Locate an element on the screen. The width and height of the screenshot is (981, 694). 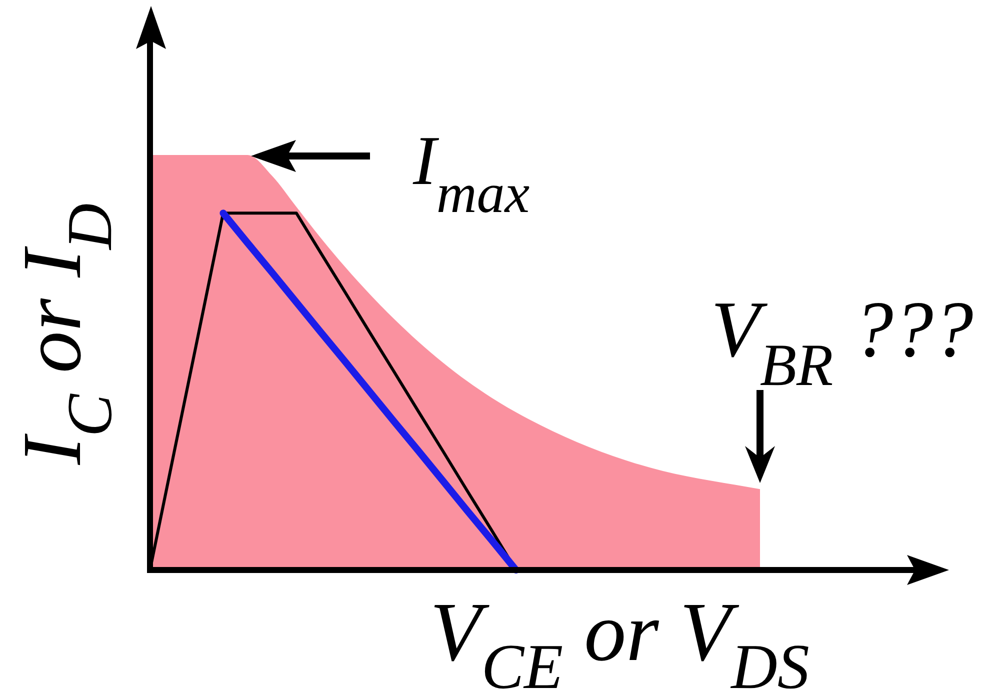
x-axis-title: V$_{CE}$ or V$_{DS}$ is located at coordinates (620, 640).